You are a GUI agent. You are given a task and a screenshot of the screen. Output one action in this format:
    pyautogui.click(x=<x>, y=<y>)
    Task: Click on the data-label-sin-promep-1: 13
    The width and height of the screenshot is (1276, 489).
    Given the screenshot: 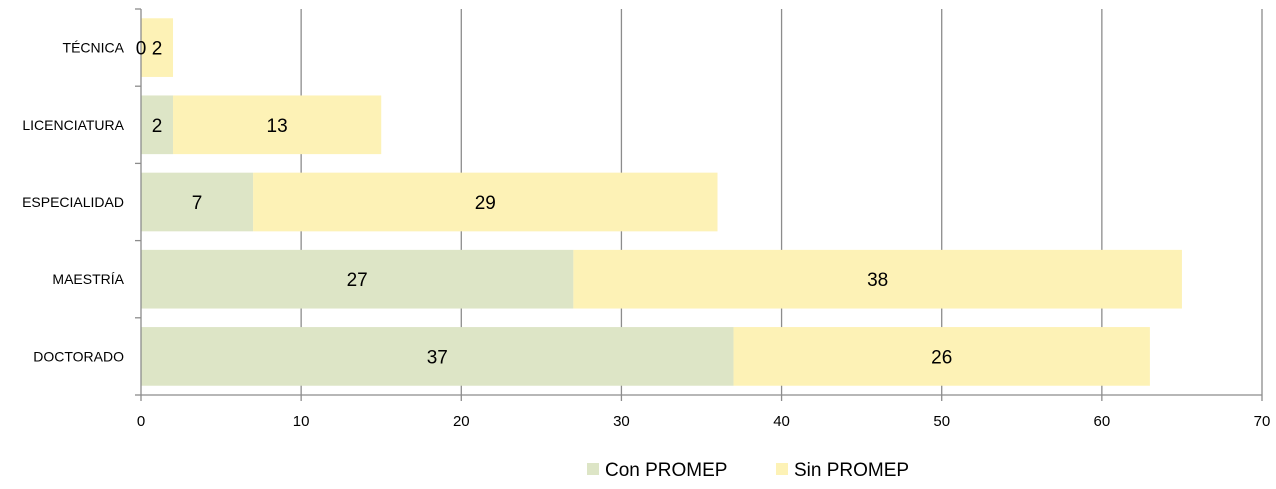 What is the action you would take?
    pyautogui.click(x=277, y=126)
    